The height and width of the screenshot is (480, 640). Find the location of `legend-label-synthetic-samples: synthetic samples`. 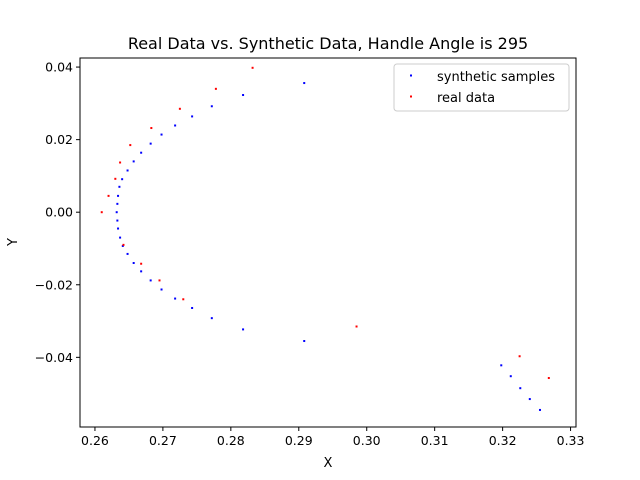

legend-label-synthetic-samples: synthetic samples is located at coordinates (496, 77).